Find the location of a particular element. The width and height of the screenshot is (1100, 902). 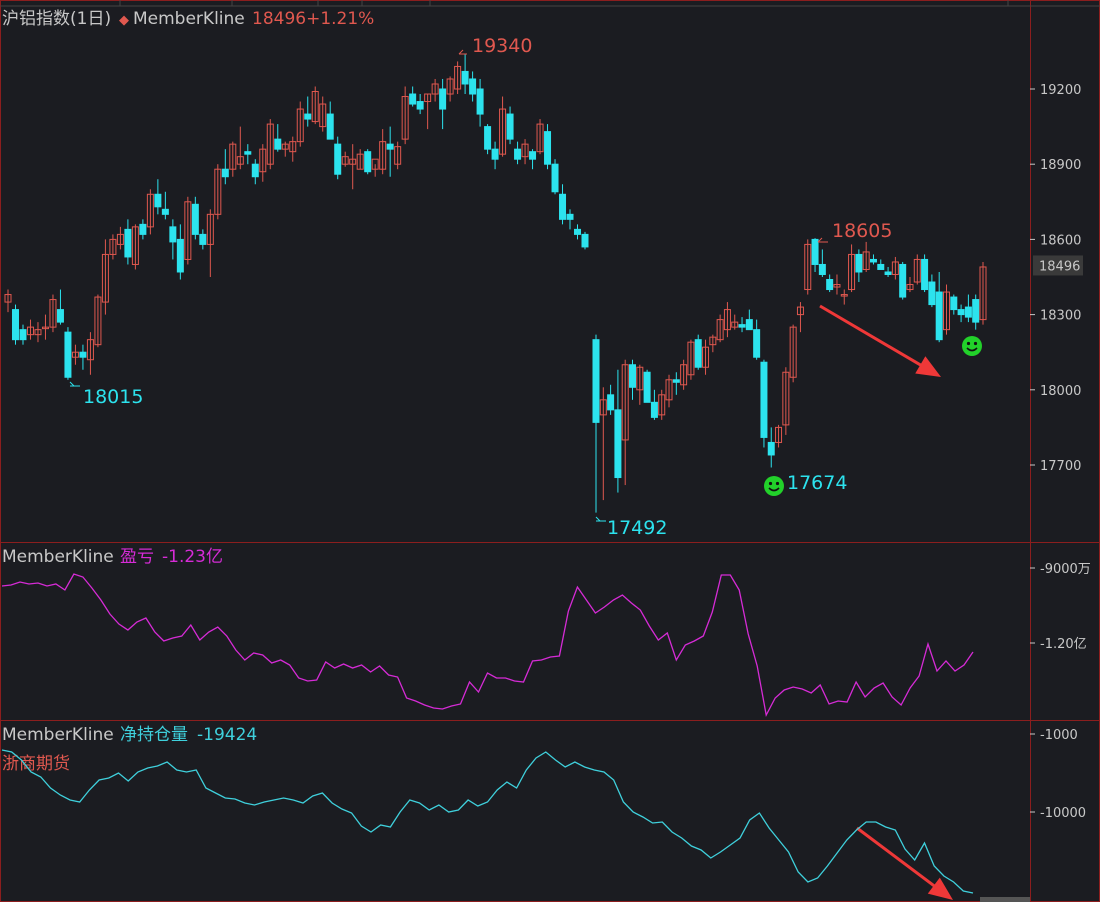

scrollbar-thumb is located at coordinates (1005, 899).